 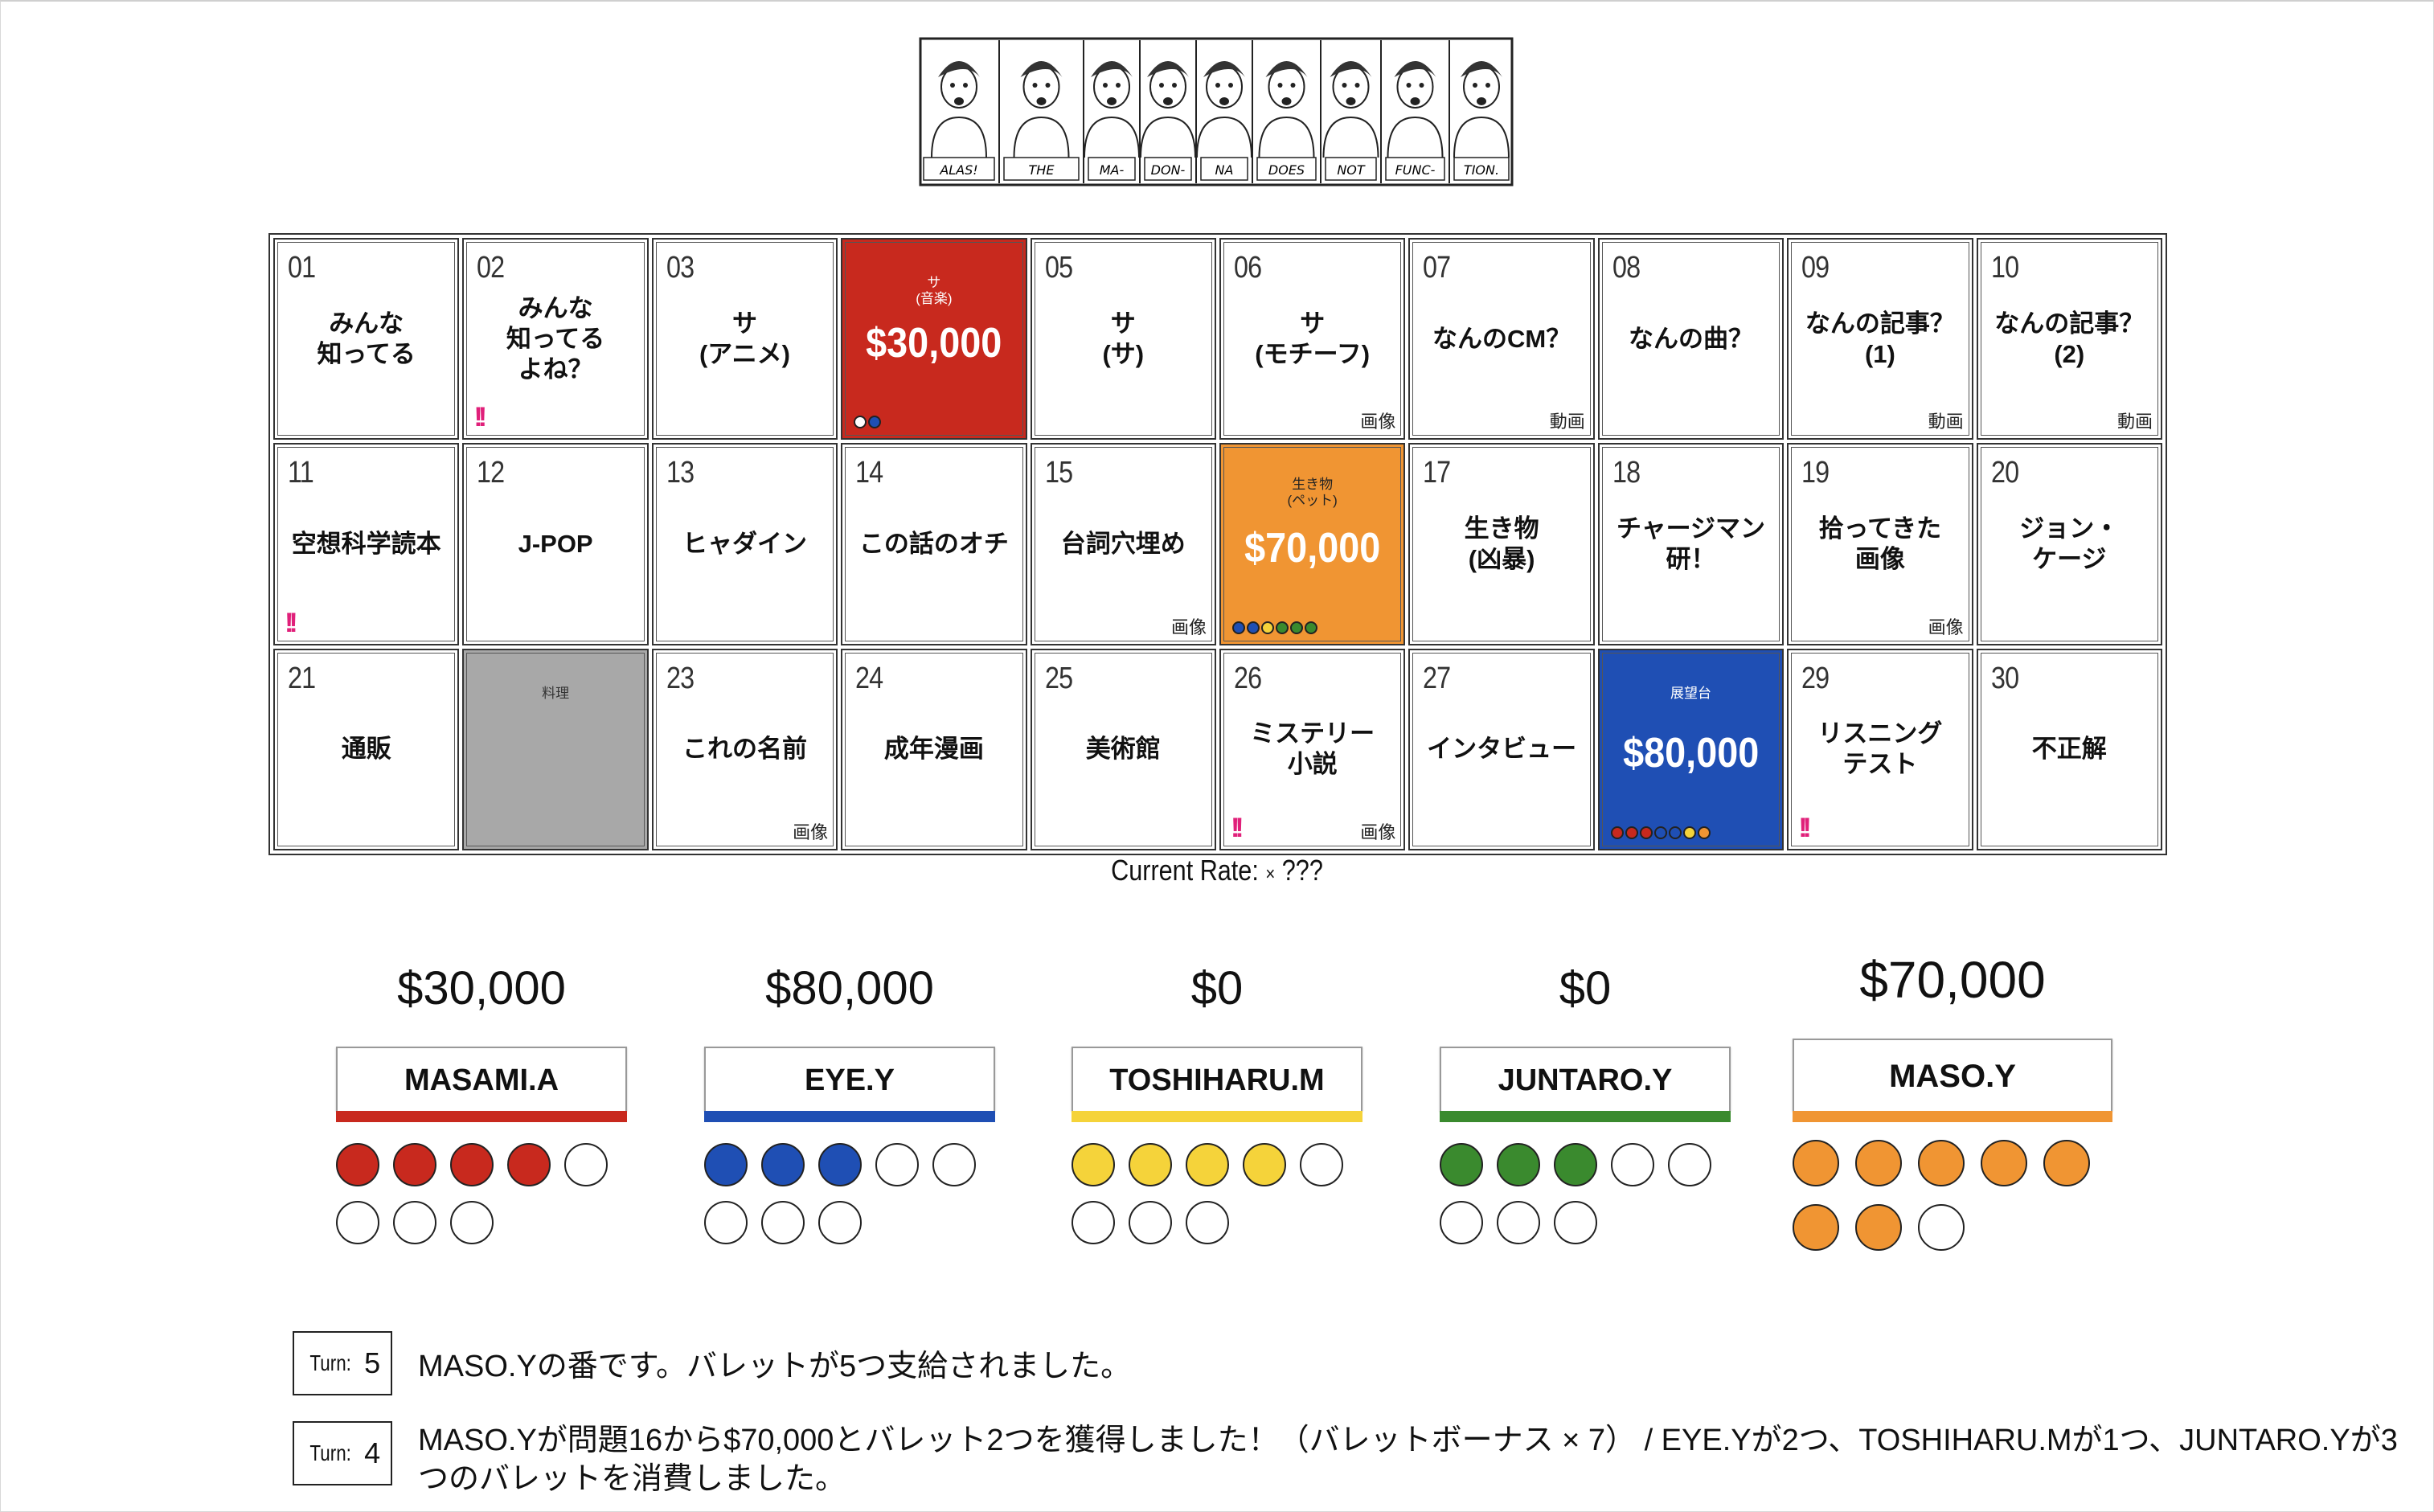 I want to click on current-rate: Current Rate: × ???, so click(x=1217, y=870).